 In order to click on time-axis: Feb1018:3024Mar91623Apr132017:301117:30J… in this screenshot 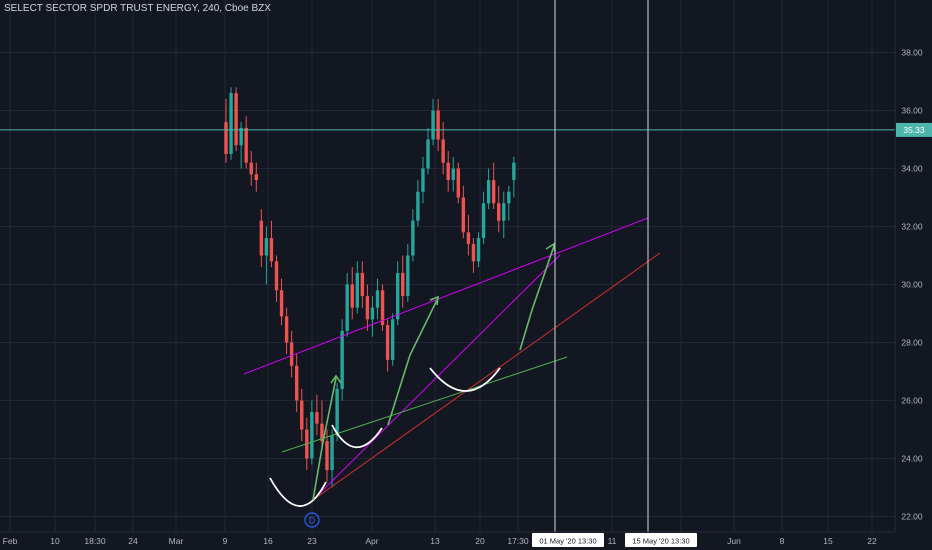, I will do `click(447, 539)`.